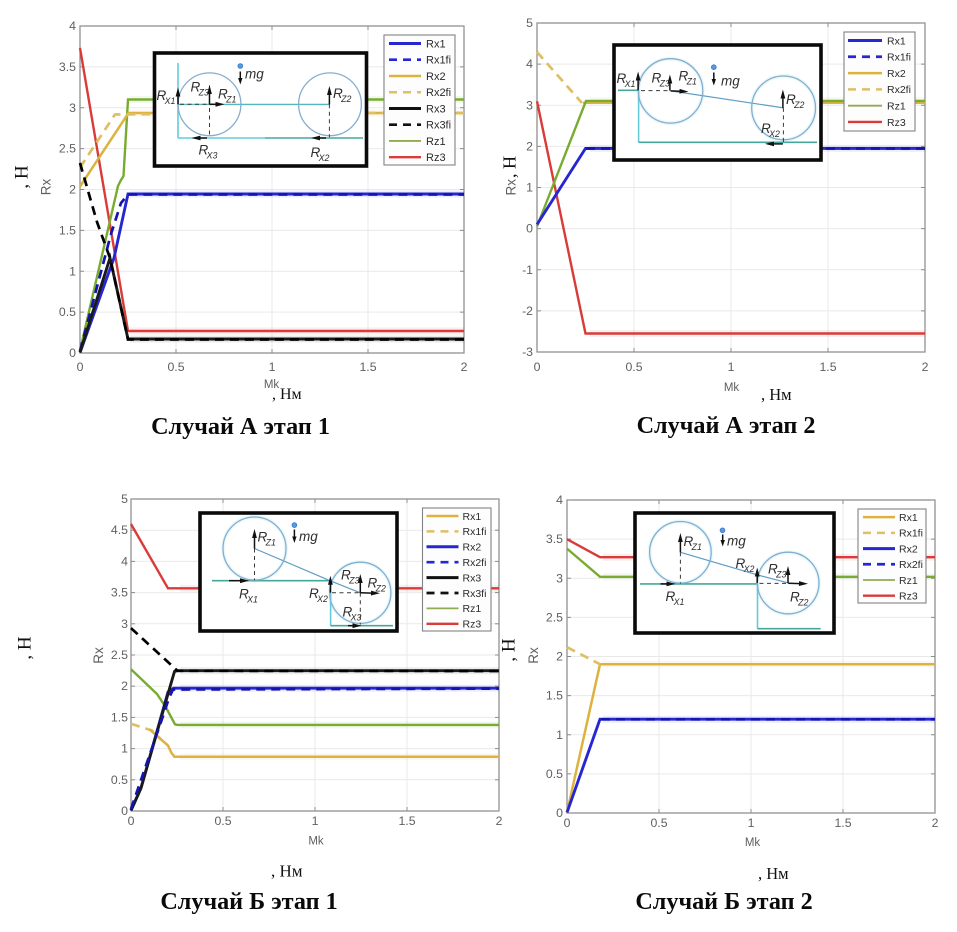  What do you see at coordinates (723, 901) in the screenshot?
I see `svg-text: Случай Б этап 2` at bounding box center [723, 901].